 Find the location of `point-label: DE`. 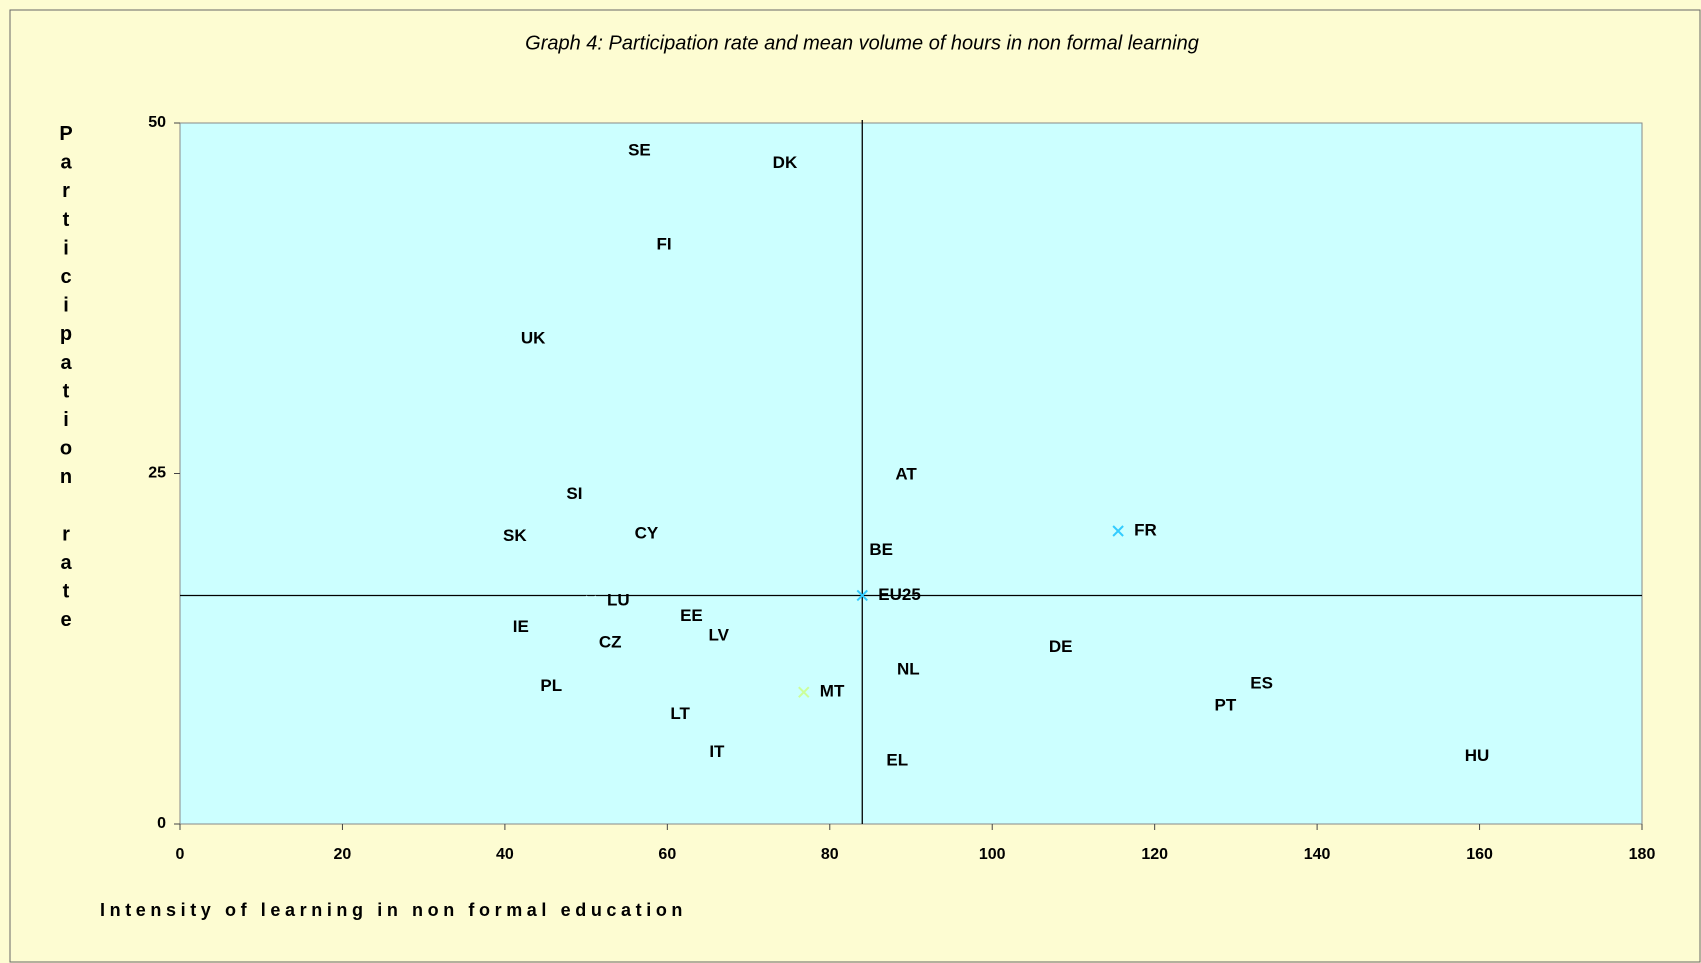

point-label: DE is located at coordinates (1061, 646).